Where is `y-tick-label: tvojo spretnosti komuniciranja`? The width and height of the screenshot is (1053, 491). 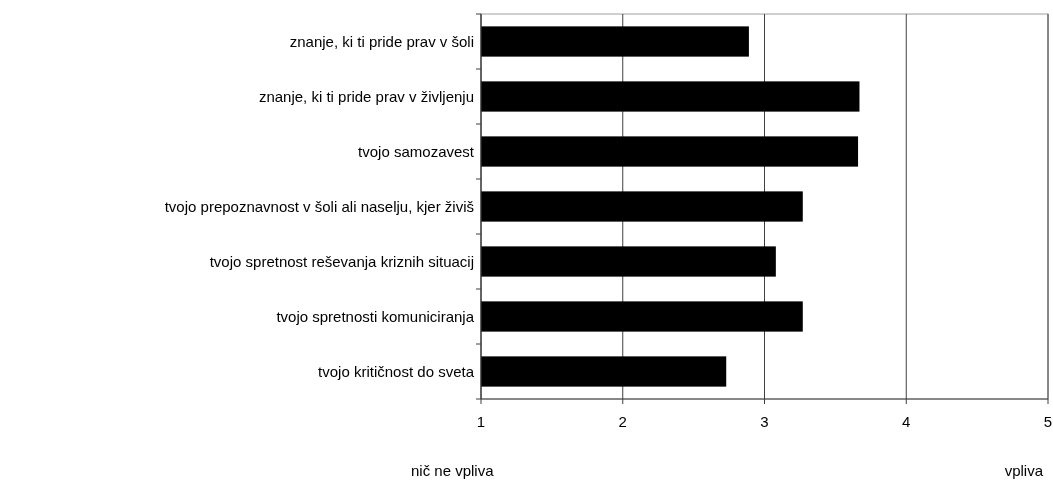 y-tick-label: tvojo spretnosti komuniciranja is located at coordinates (375, 316).